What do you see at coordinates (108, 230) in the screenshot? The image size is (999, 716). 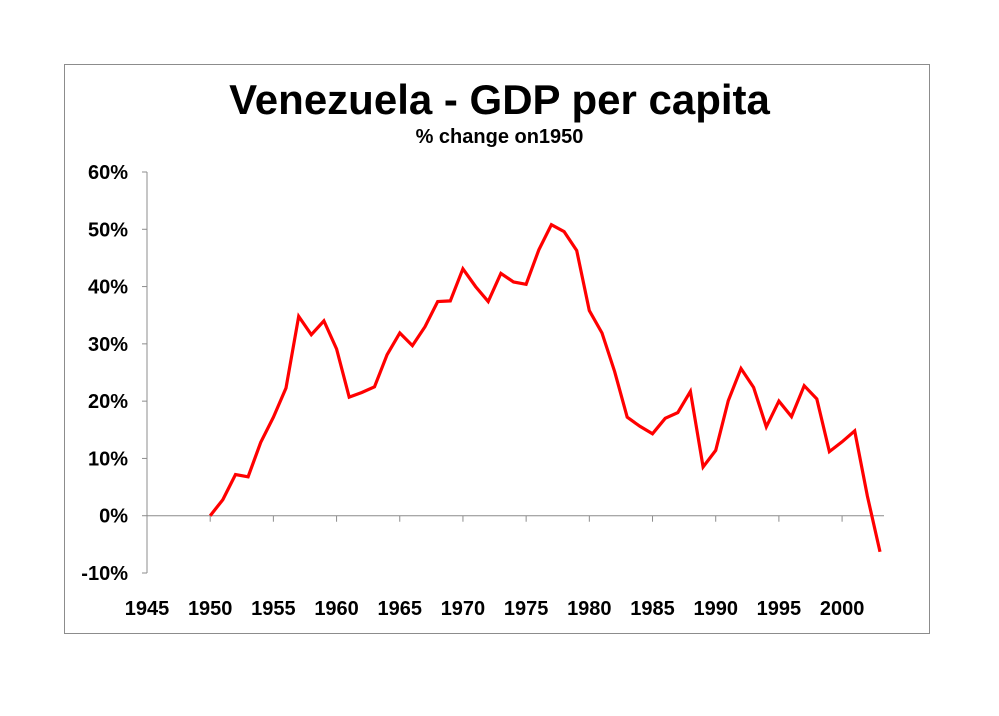 I see `y-tick-label: 50%` at bounding box center [108, 230].